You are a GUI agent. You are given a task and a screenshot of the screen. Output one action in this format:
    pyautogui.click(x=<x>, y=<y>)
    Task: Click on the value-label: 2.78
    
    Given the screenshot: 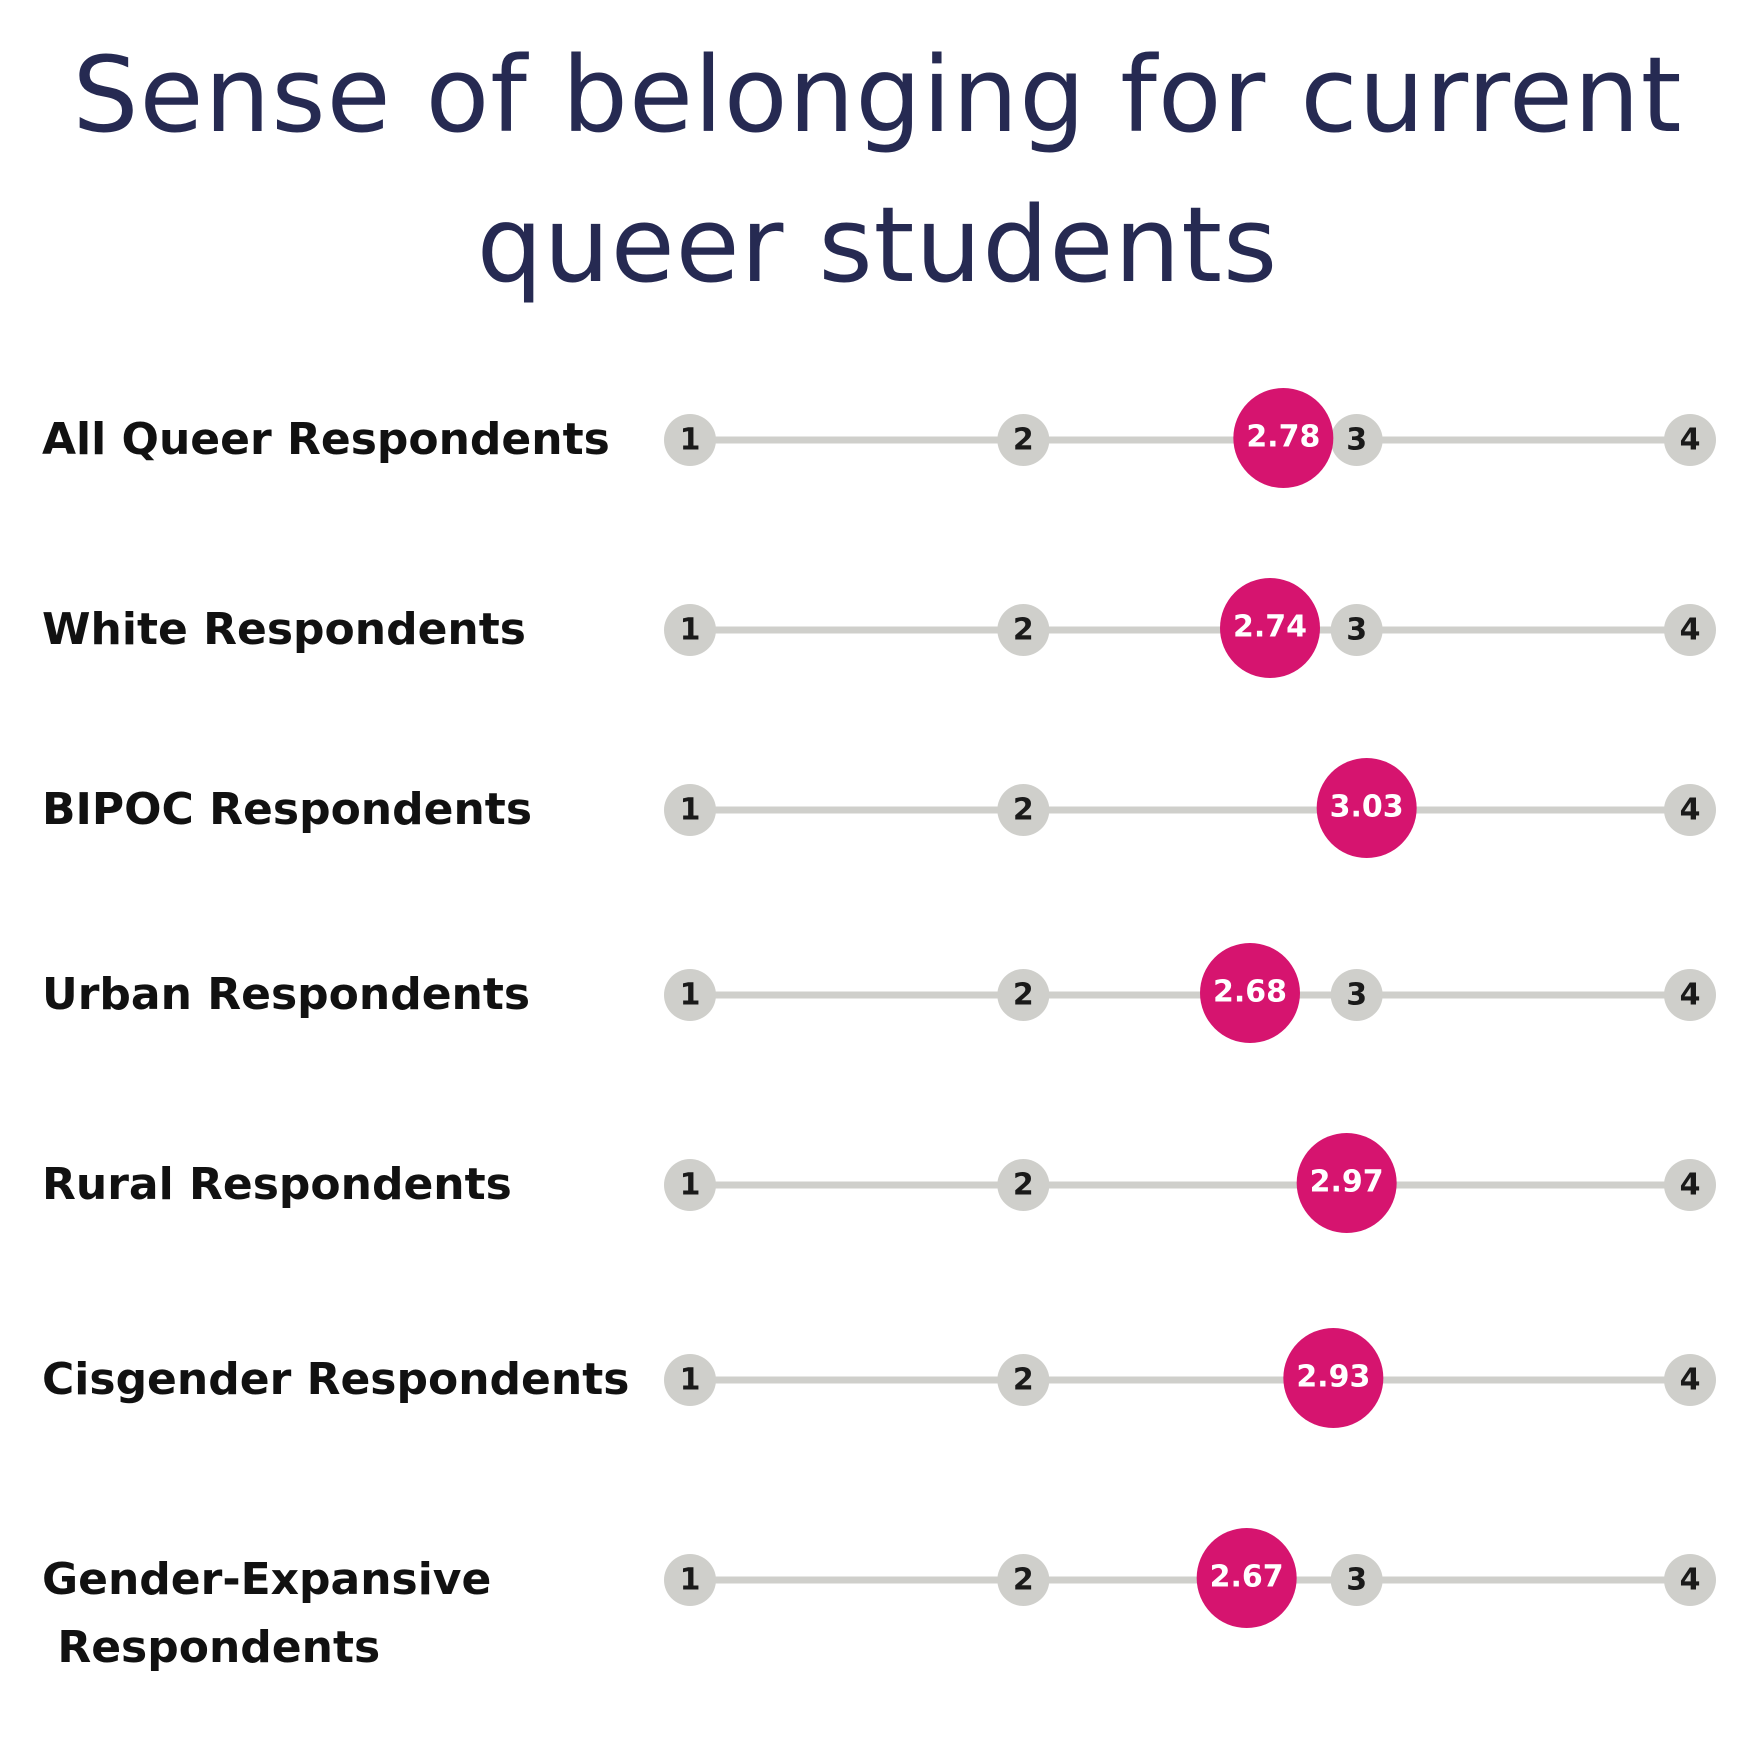 What is the action you would take?
    pyautogui.click(x=1283, y=437)
    